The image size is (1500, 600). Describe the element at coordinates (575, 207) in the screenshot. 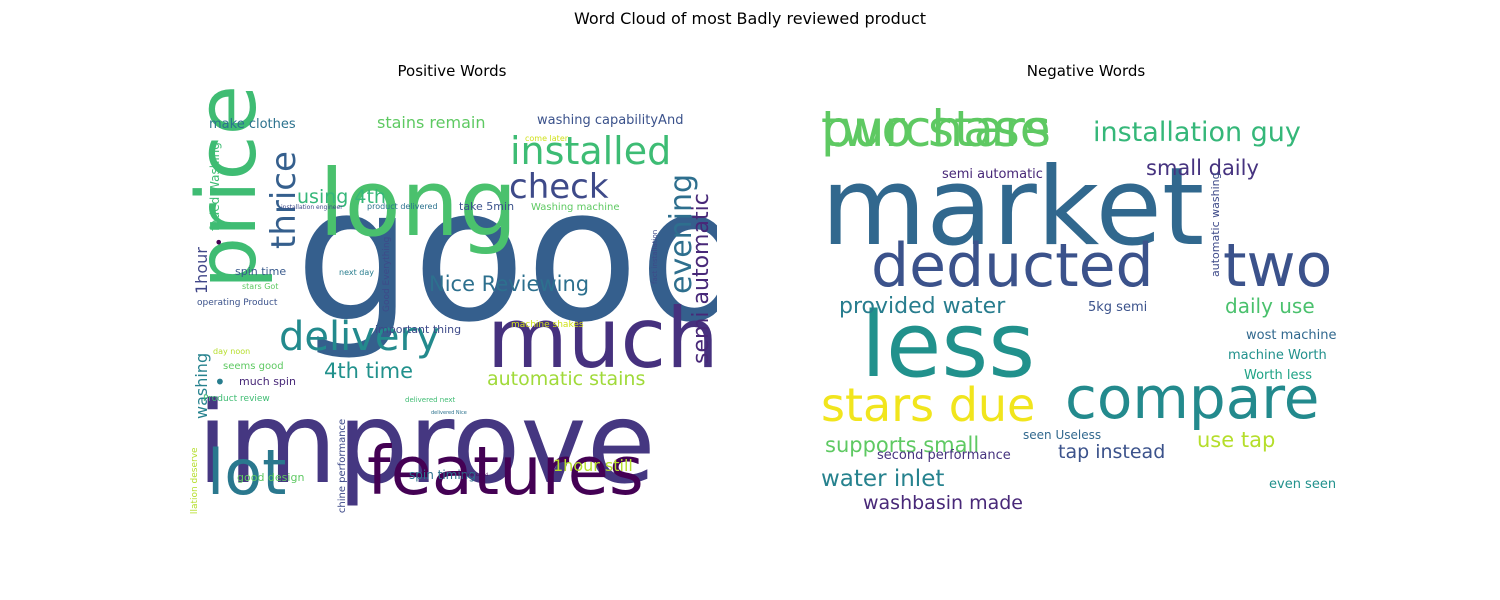

I see `word-washing-machine: Washing machine` at that location.